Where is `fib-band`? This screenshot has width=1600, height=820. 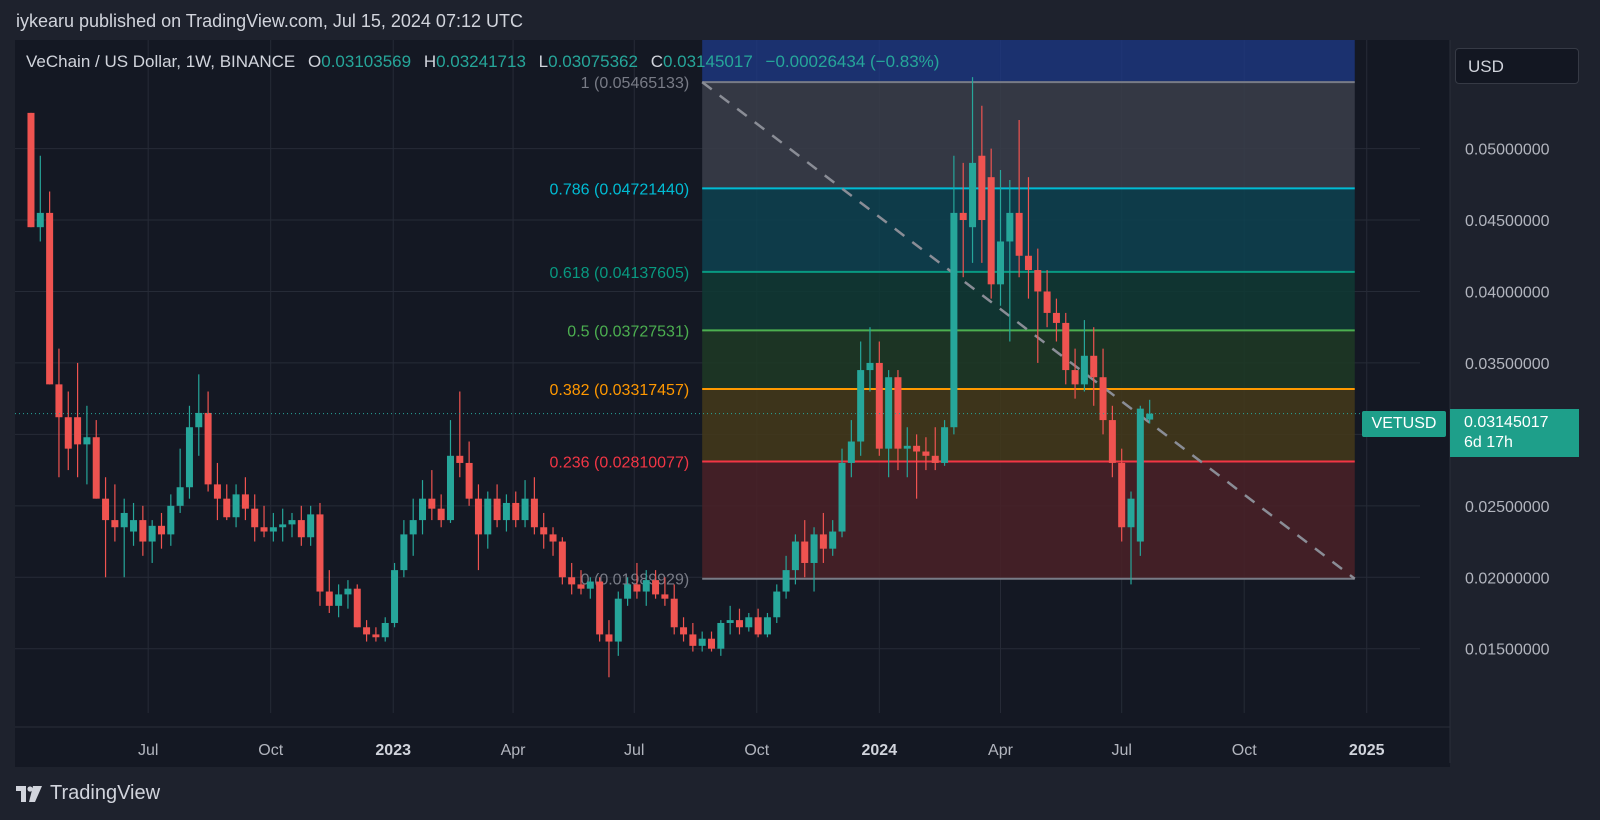 fib-band is located at coordinates (1028, 520).